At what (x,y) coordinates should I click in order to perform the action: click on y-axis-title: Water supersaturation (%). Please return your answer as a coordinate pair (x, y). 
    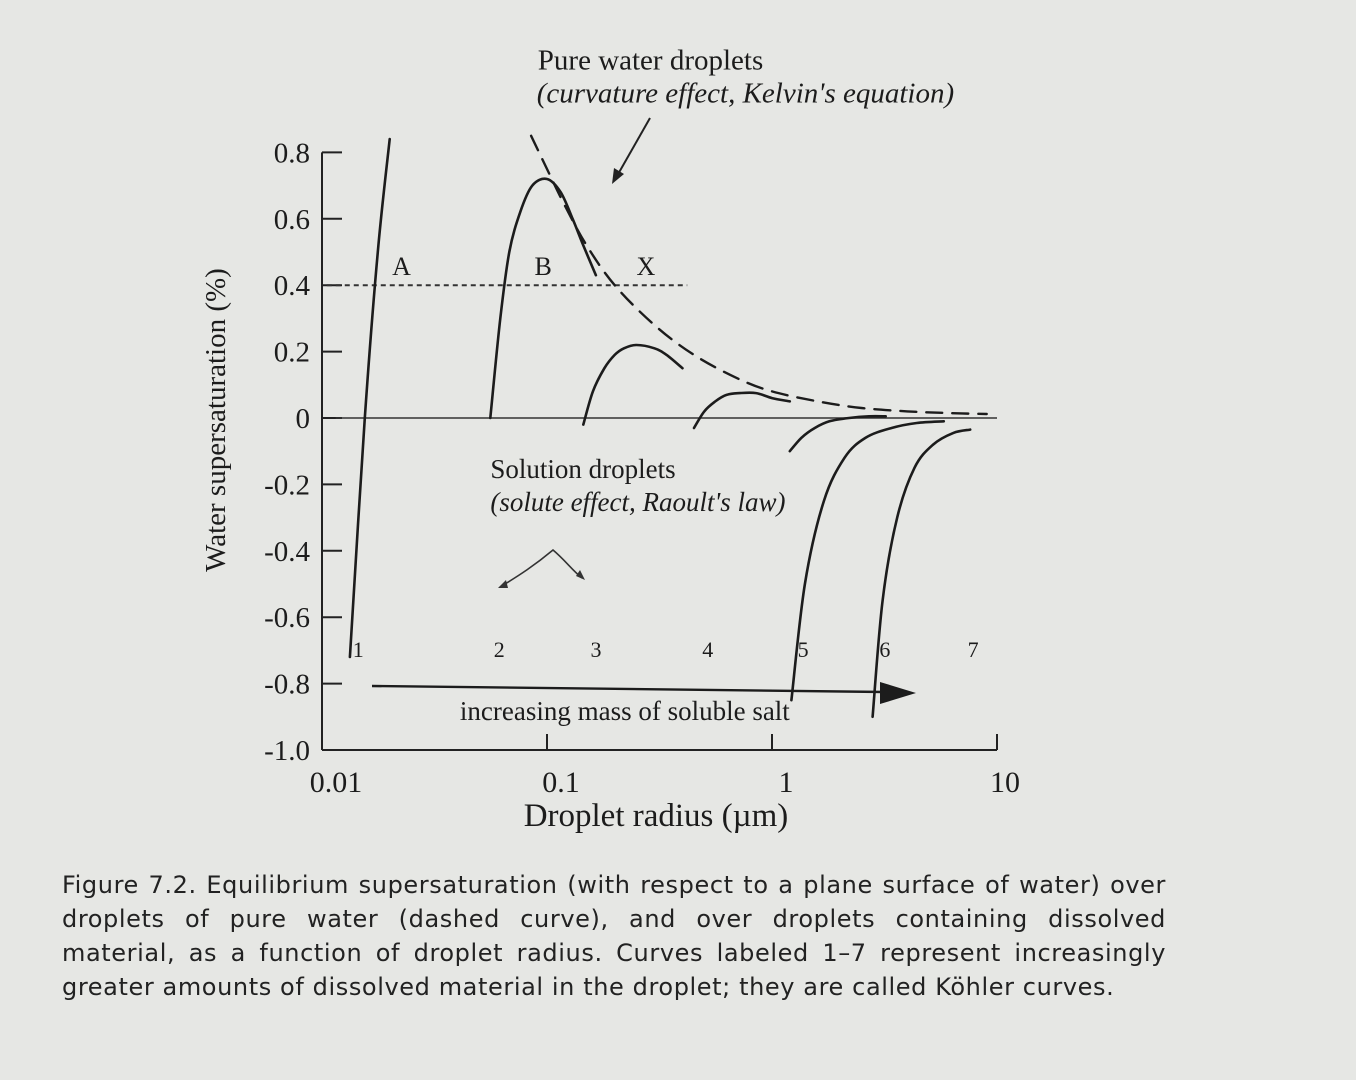
    Looking at the image, I should click on (216, 420).